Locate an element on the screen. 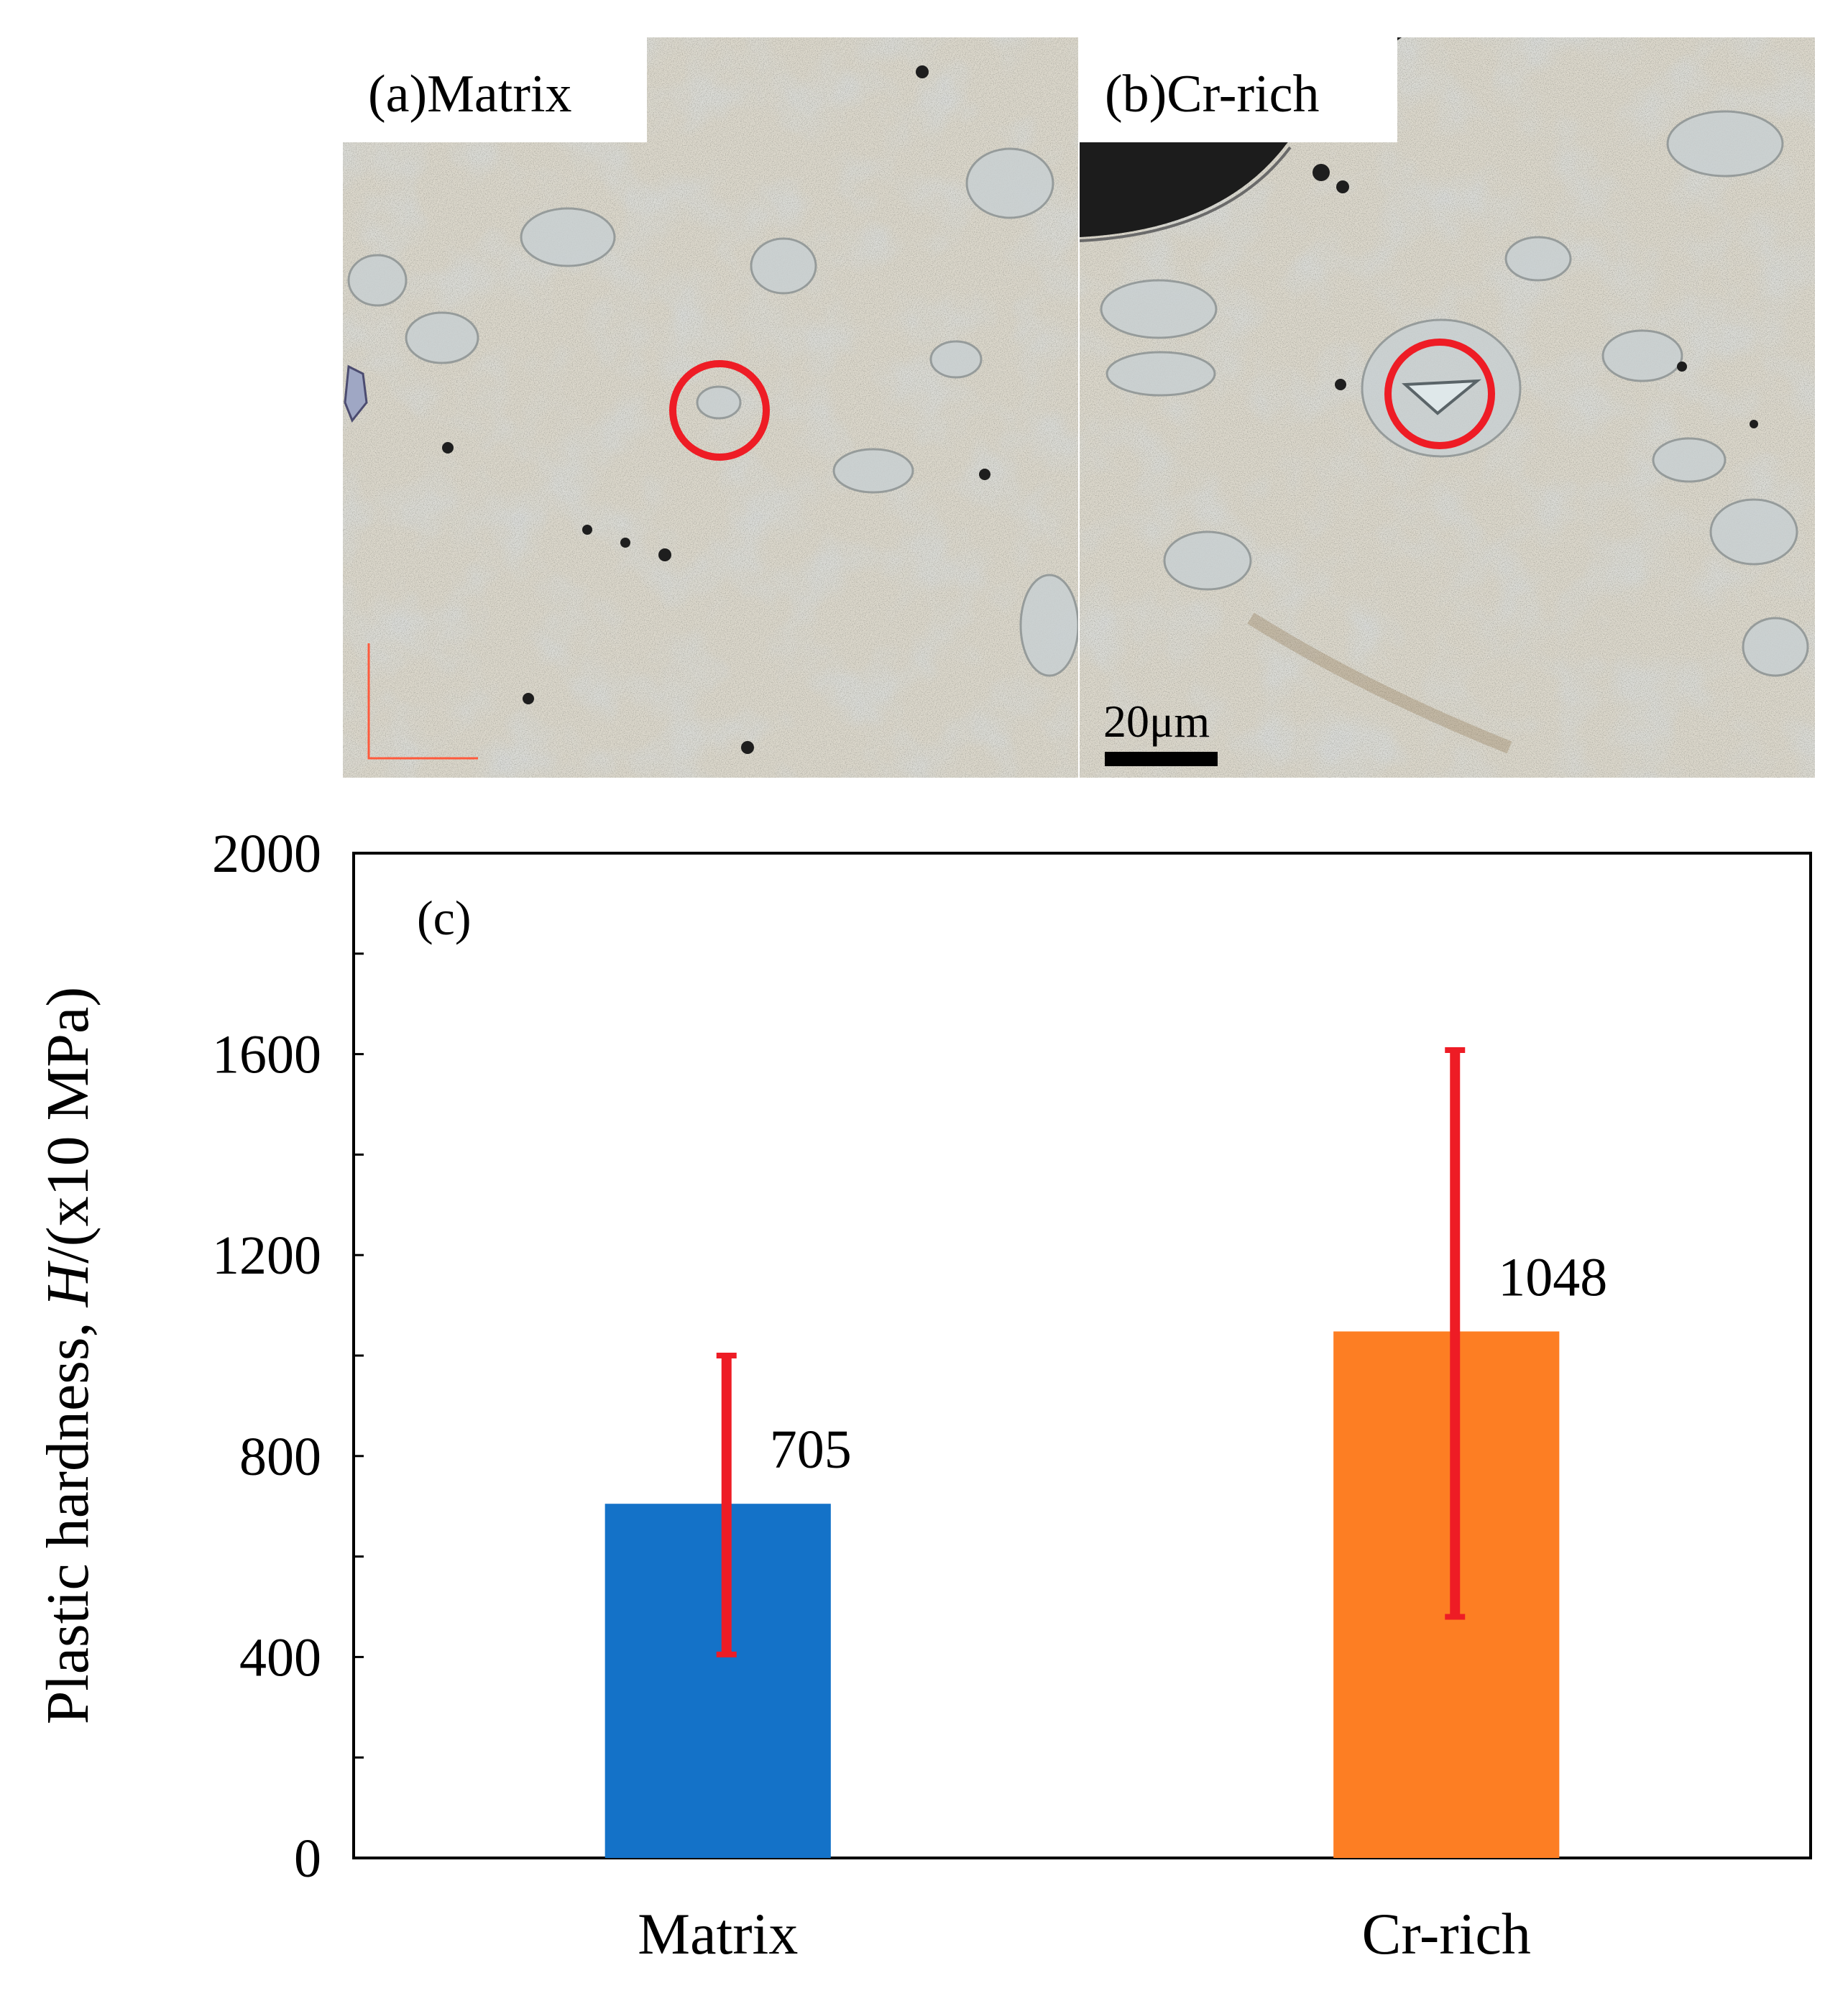 This screenshot has height=2001, width=1848. y-tick-label: 2000 is located at coordinates (266, 854).